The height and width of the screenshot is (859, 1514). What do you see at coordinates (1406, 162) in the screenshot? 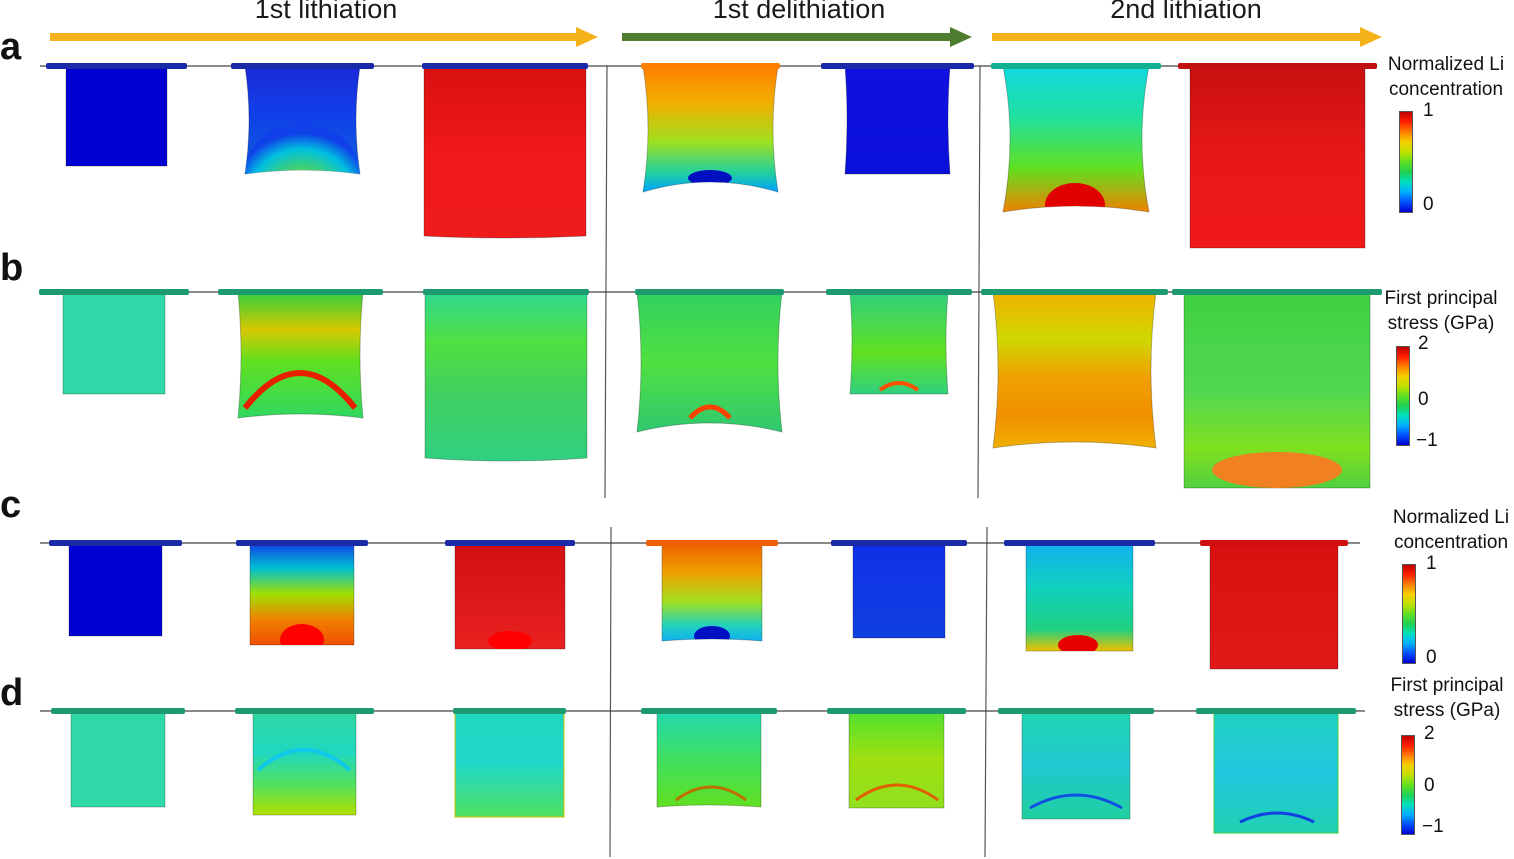
I see `colorbar-a` at bounding box center [1406, 162].